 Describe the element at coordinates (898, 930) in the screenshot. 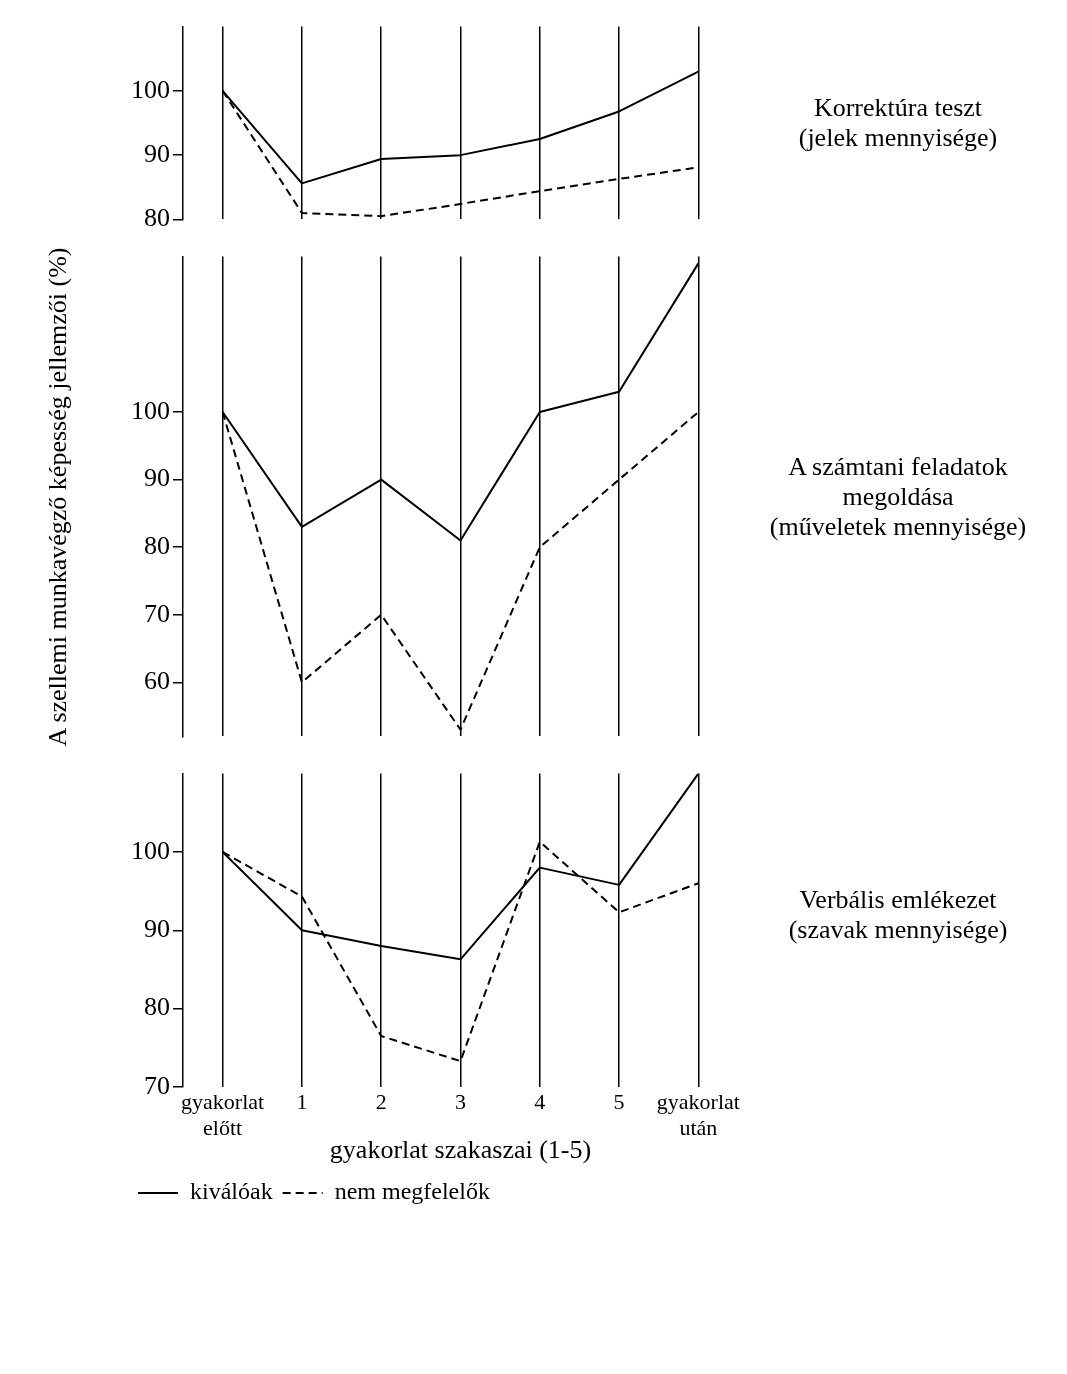

I see `text: (szavak mennyisége)` at that location.